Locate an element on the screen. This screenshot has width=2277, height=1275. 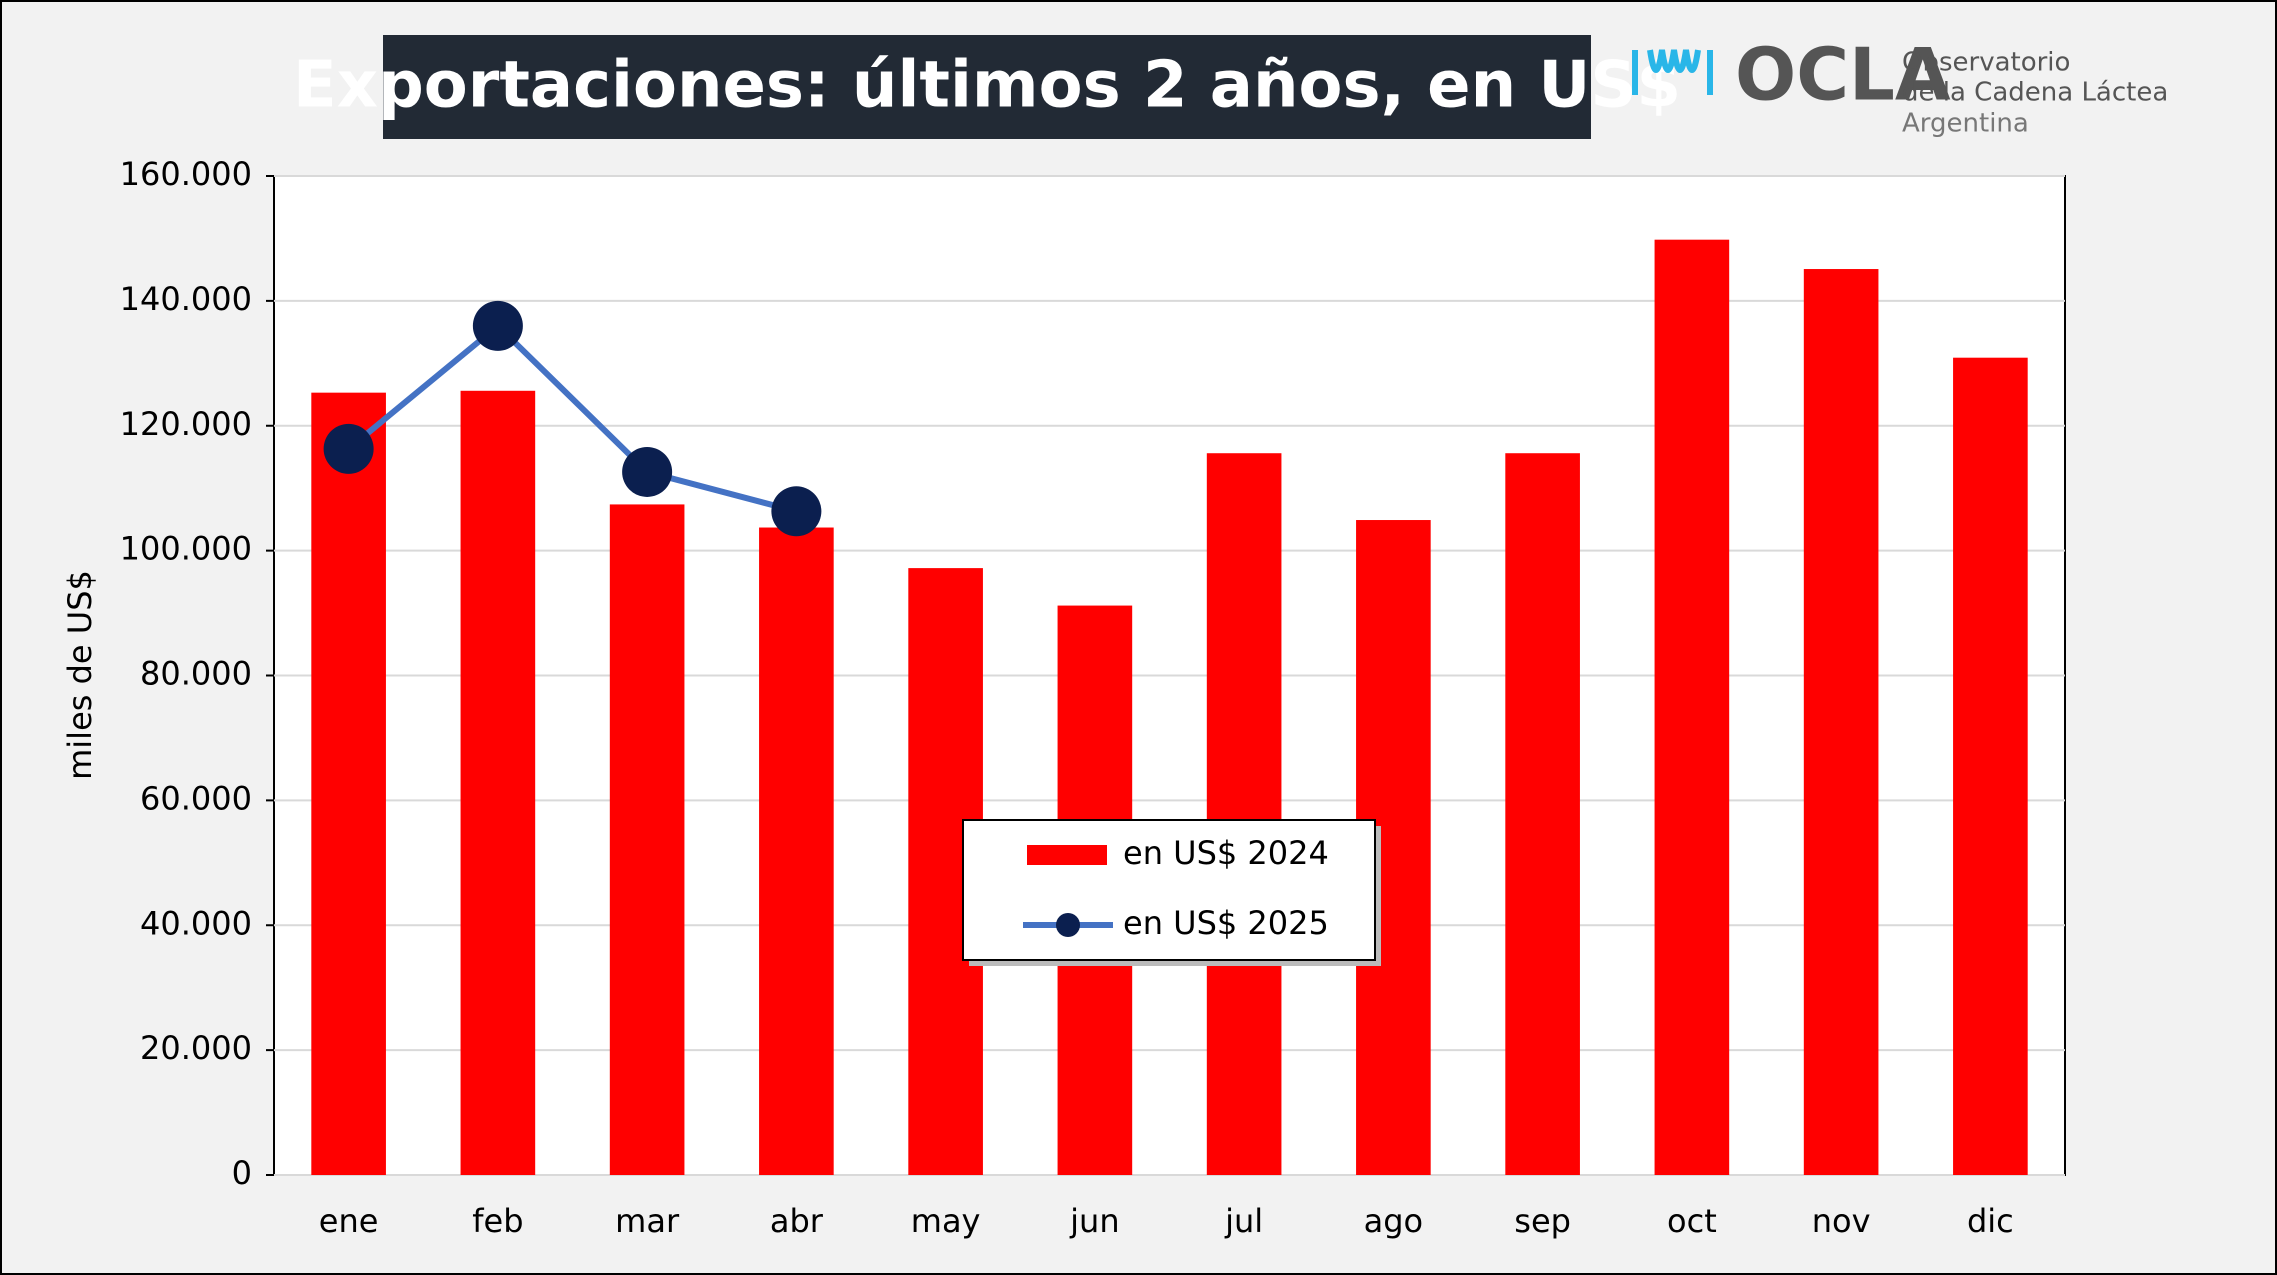
logo-line: Argentina is located at coordinates (1965, 124).